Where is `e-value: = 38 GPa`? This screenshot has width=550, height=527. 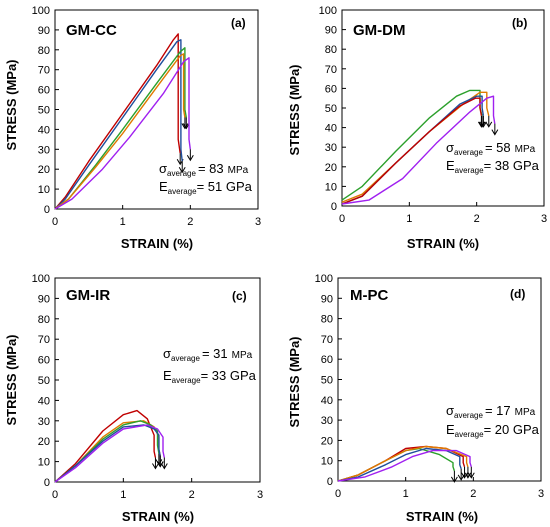 e-value: = 38 GPa is located at coordinates (512, 165).